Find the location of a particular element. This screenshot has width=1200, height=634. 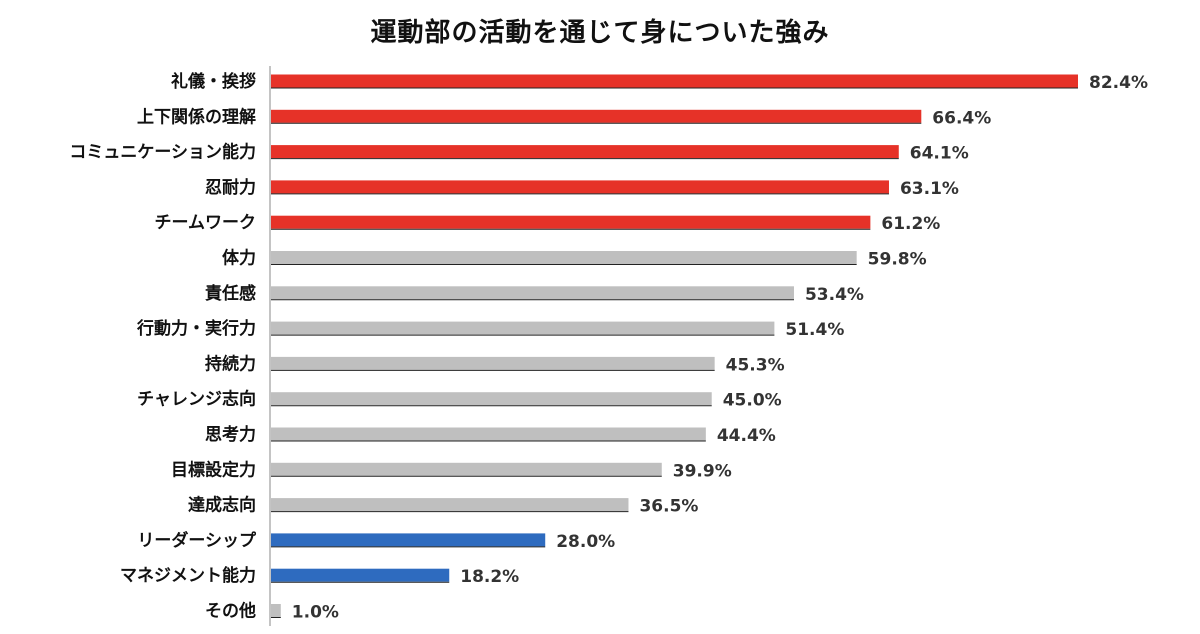

category-label: 体力 is located at coordinates (239, 258).